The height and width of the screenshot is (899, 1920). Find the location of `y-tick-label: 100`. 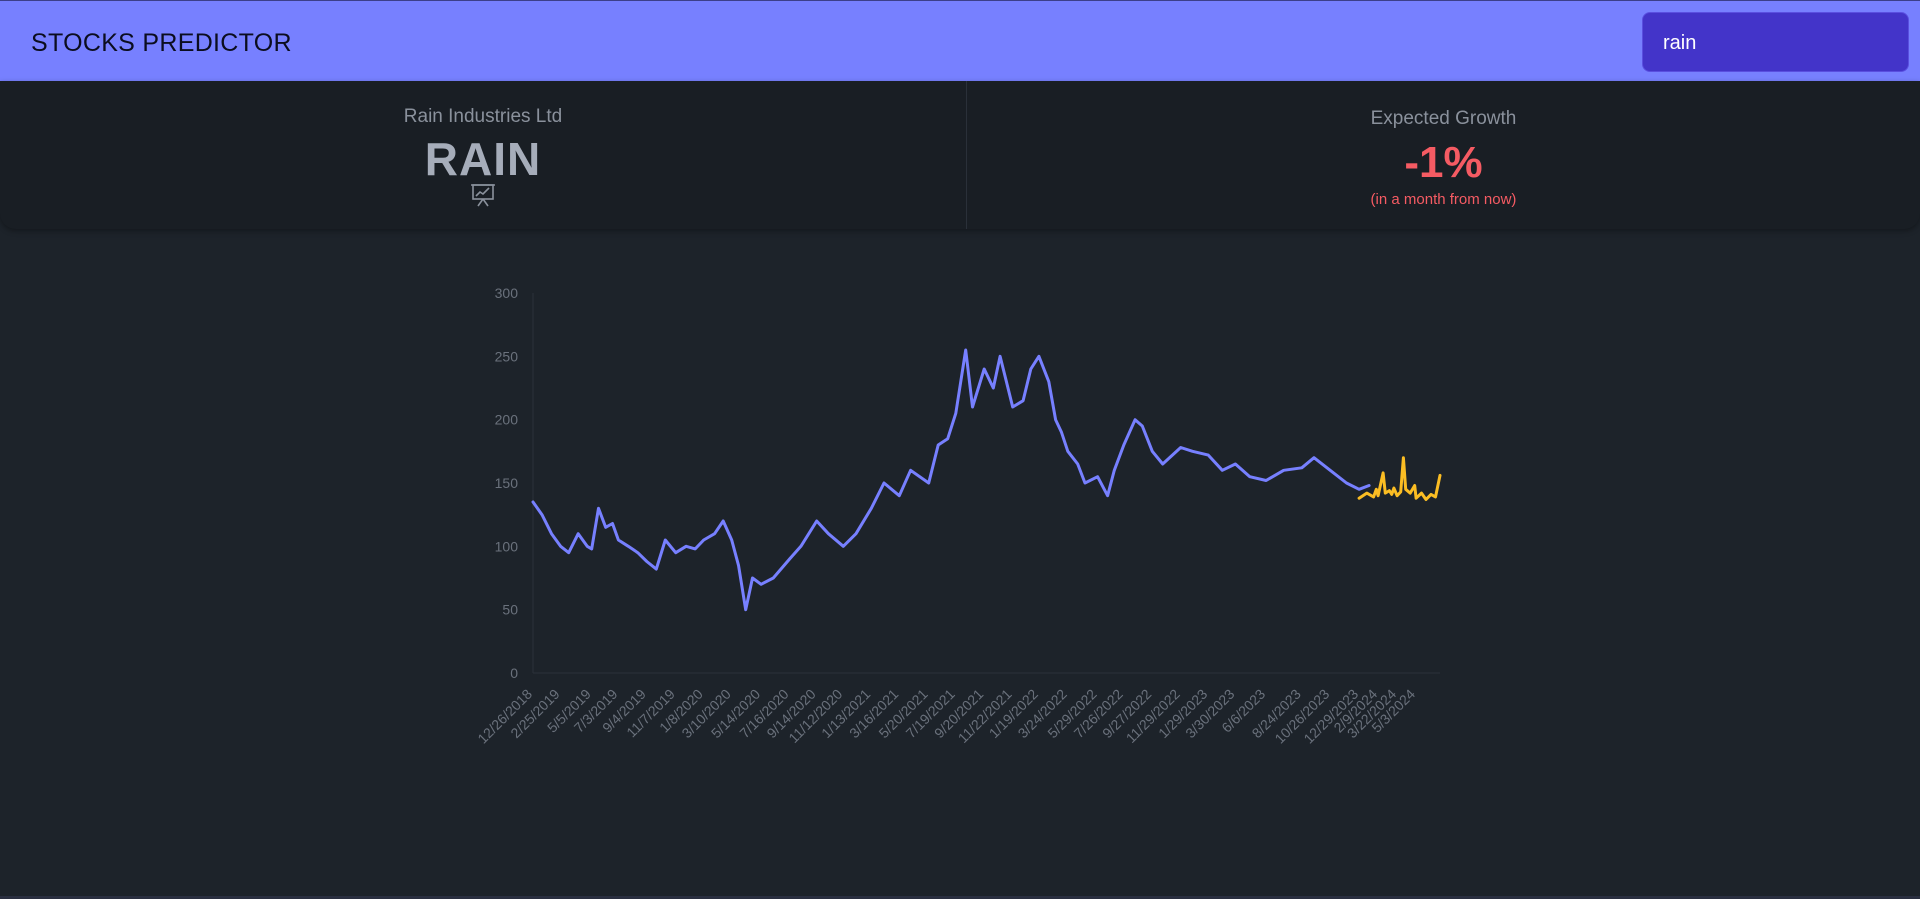

y-tick-label: 100 is located at coordinates (507, 546).